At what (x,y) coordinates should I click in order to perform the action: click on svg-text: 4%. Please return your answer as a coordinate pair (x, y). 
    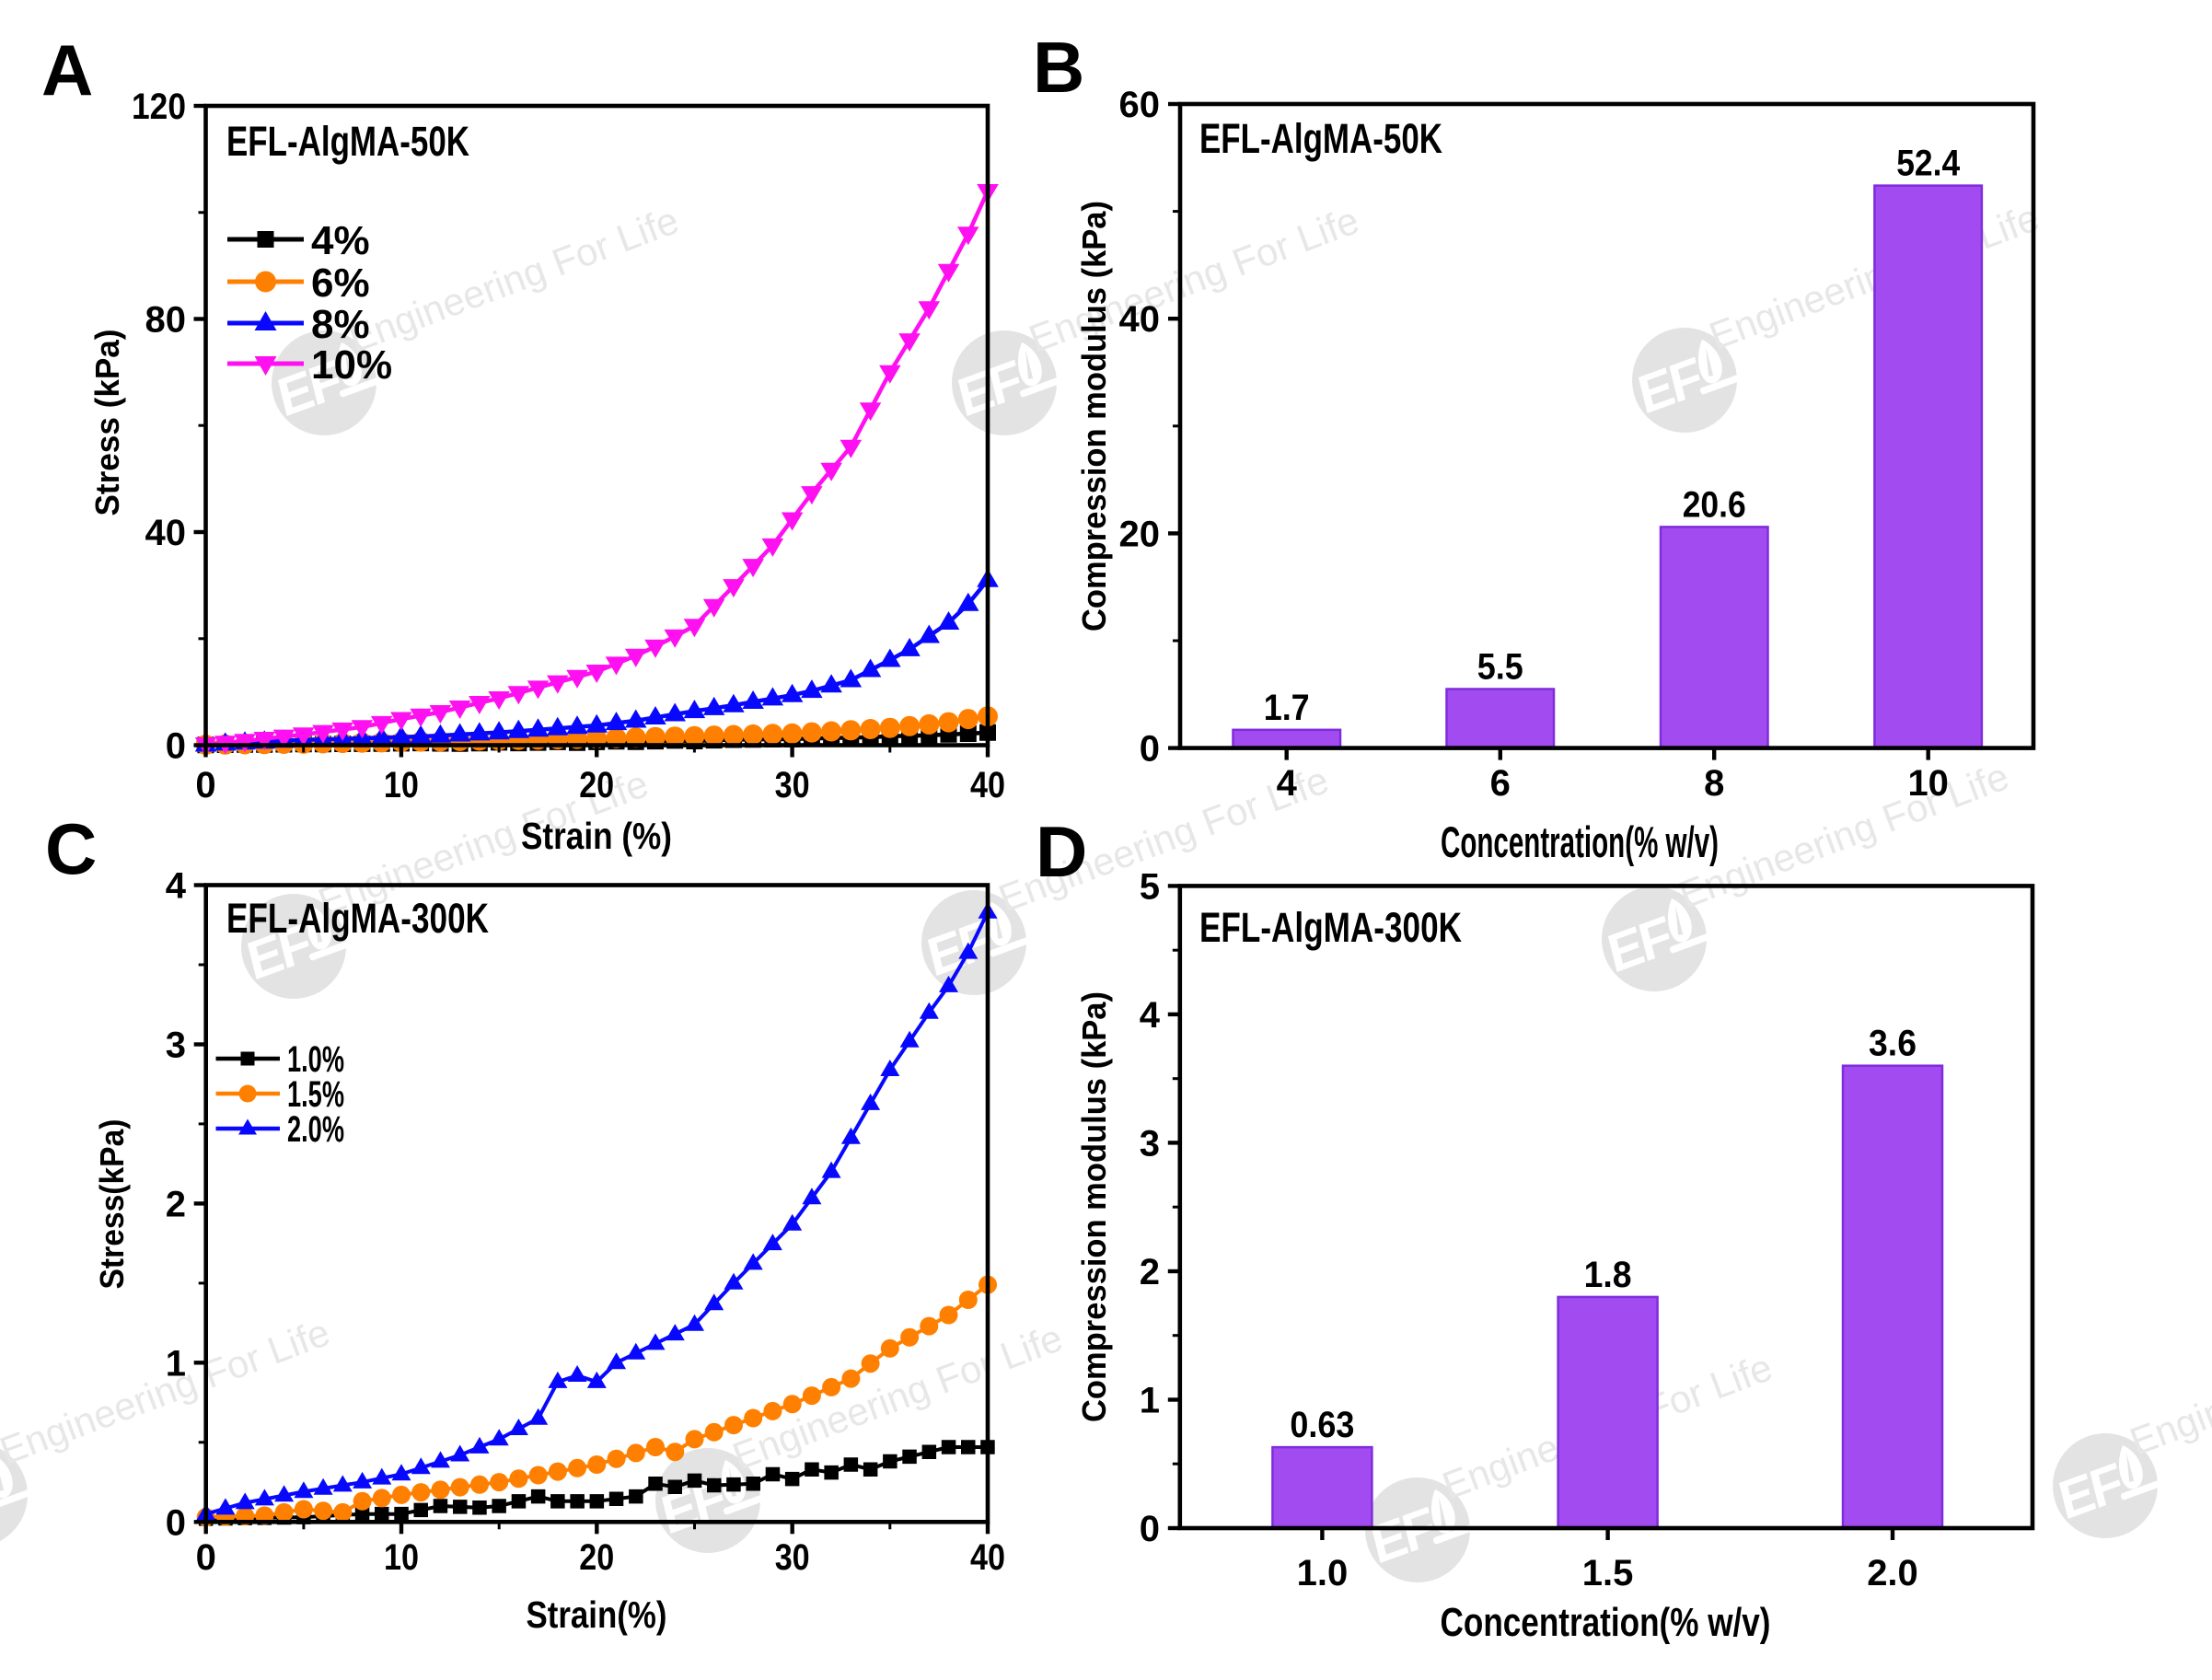
    Looking at the image, I should click on (340, 240).